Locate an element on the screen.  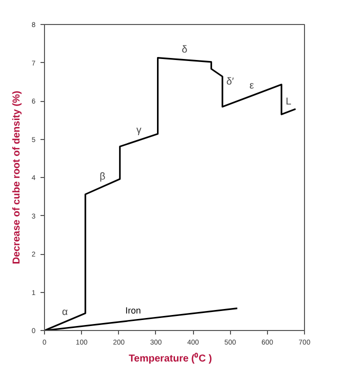
series-label: Iron is located at coordinates (133, 310).